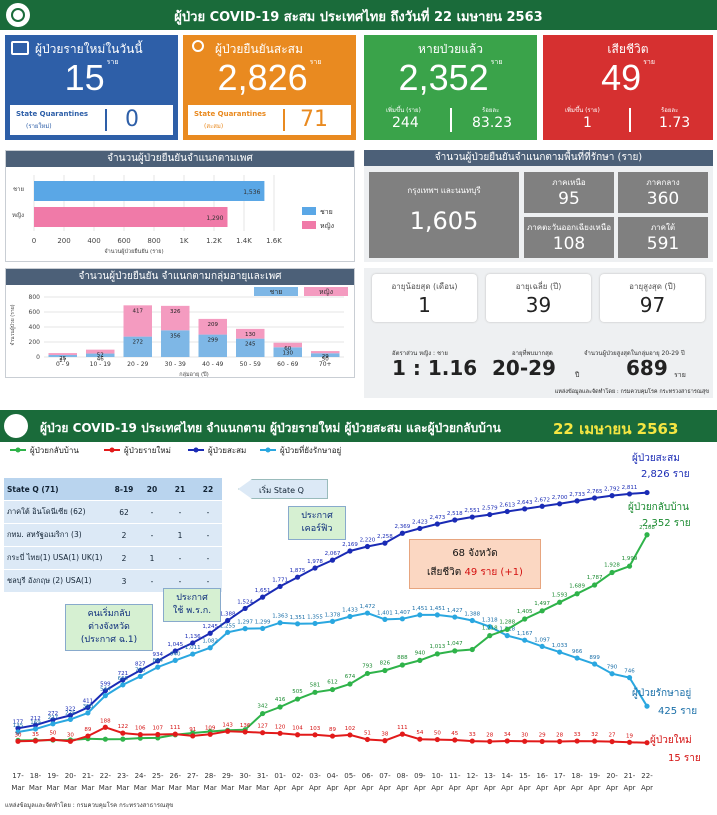 The image size is (717, 815). Describe the element at coordinates (437, 647) in the screenshot. I see `data-label: 1,013` at that location.